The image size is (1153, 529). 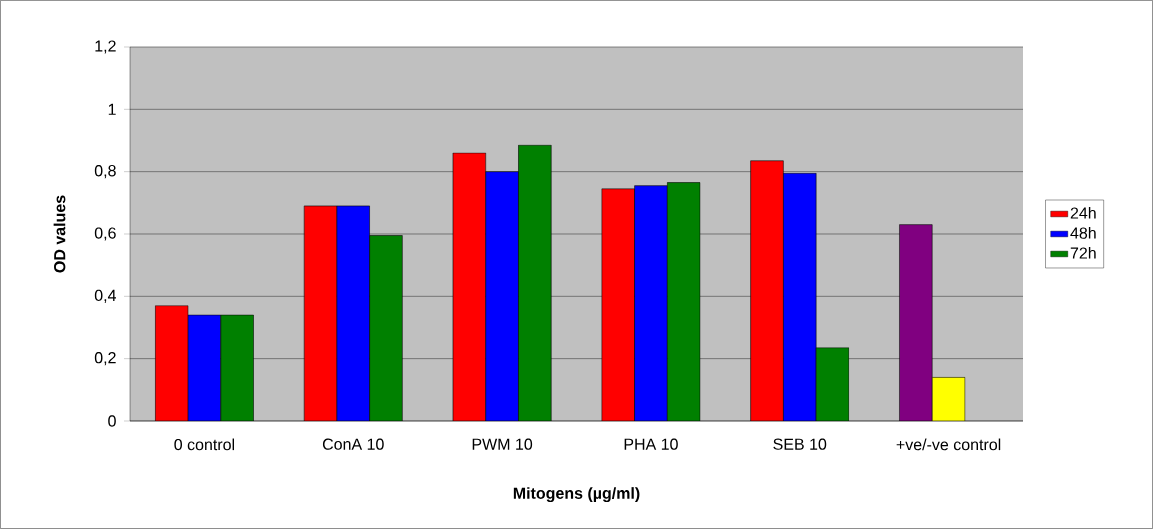 What do you see at coordinates (353, 444) in the screenshot?
I see `x-tick-label: ConA 10` at bounding box center [353, 444].